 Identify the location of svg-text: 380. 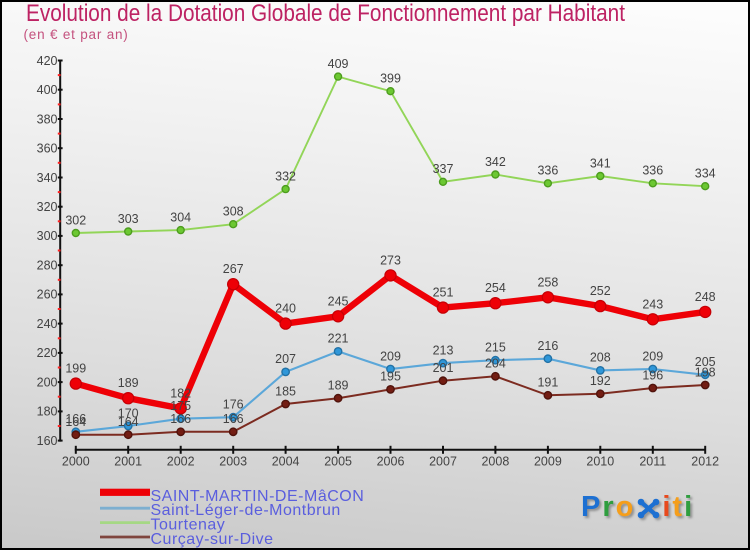
(47, 119).